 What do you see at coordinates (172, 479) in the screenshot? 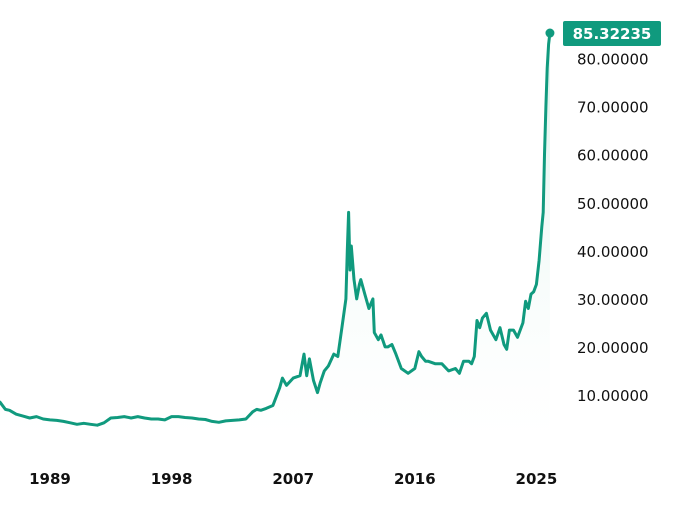
I see `x-tick-label: 1998` at bounding box center [172, 479].